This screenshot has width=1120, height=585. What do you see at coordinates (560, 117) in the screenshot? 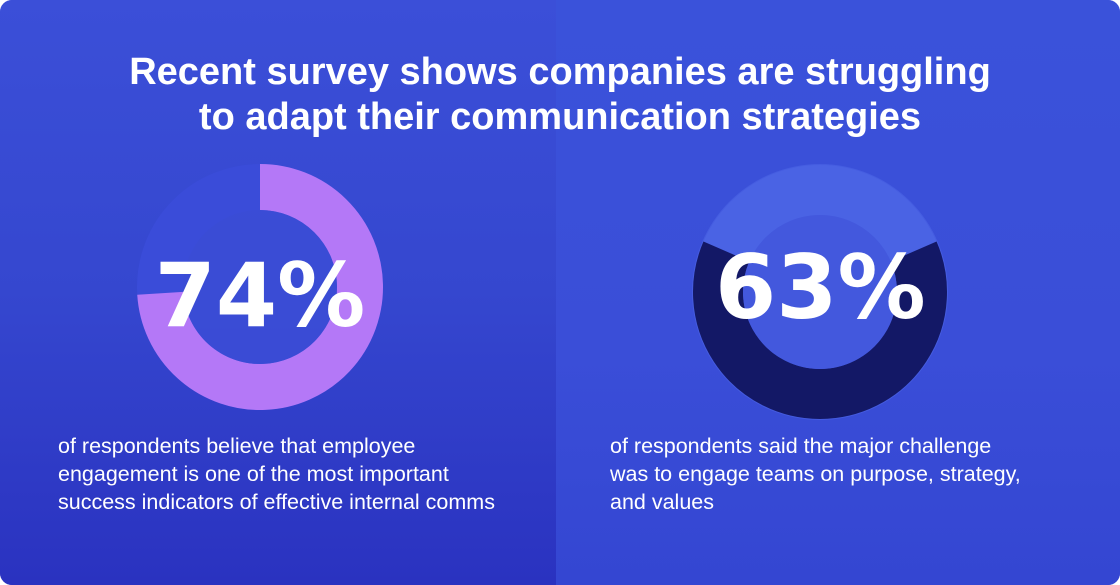
I see `title-line-2: to adapt their communication strategies` at bounding box center [560, 117].